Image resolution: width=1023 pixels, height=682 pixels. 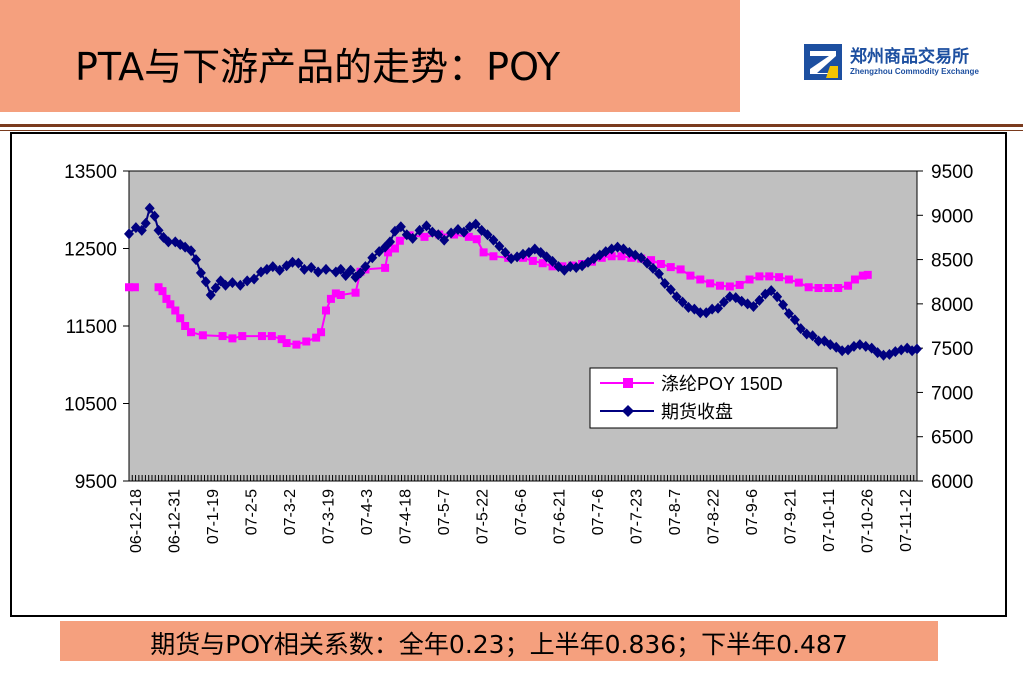 I want to click on exchange-logo: 郑州商品交易所 Zhengzhou Commodity Exchange, so click(x=907, y=65).